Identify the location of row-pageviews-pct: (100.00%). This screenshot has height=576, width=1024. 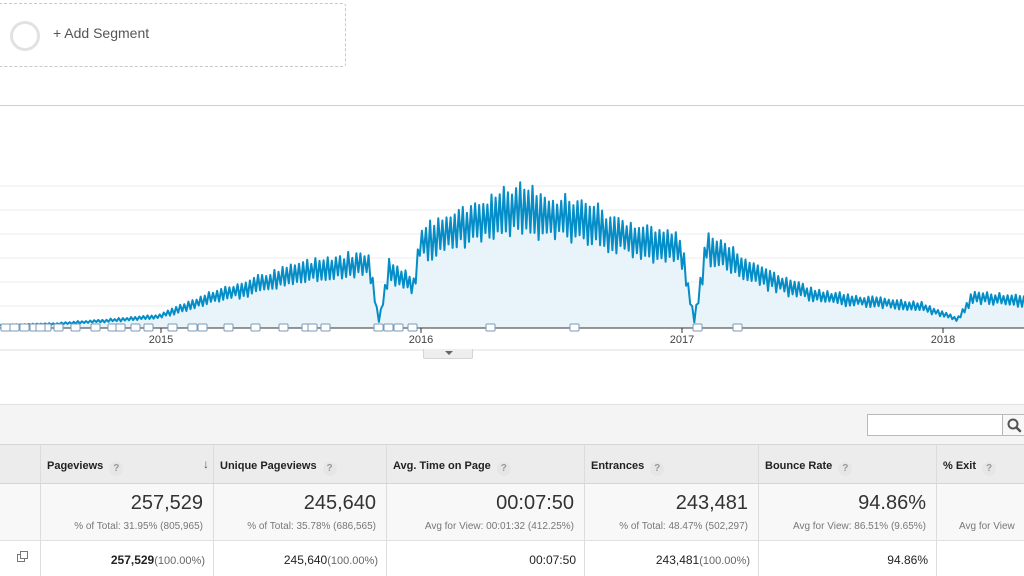
(179, 561).